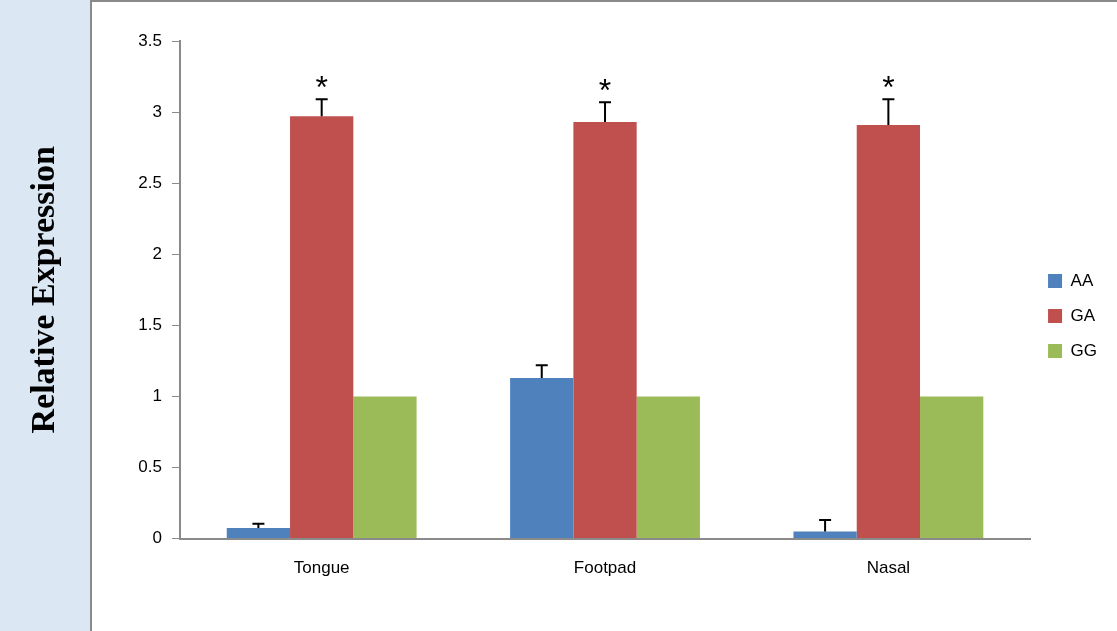 The height and width of the screenshot is (631, 1117). Describe the element at coordinates (150, 467) in the screenshot. I see `y-tick-label: 0.5` at that location.